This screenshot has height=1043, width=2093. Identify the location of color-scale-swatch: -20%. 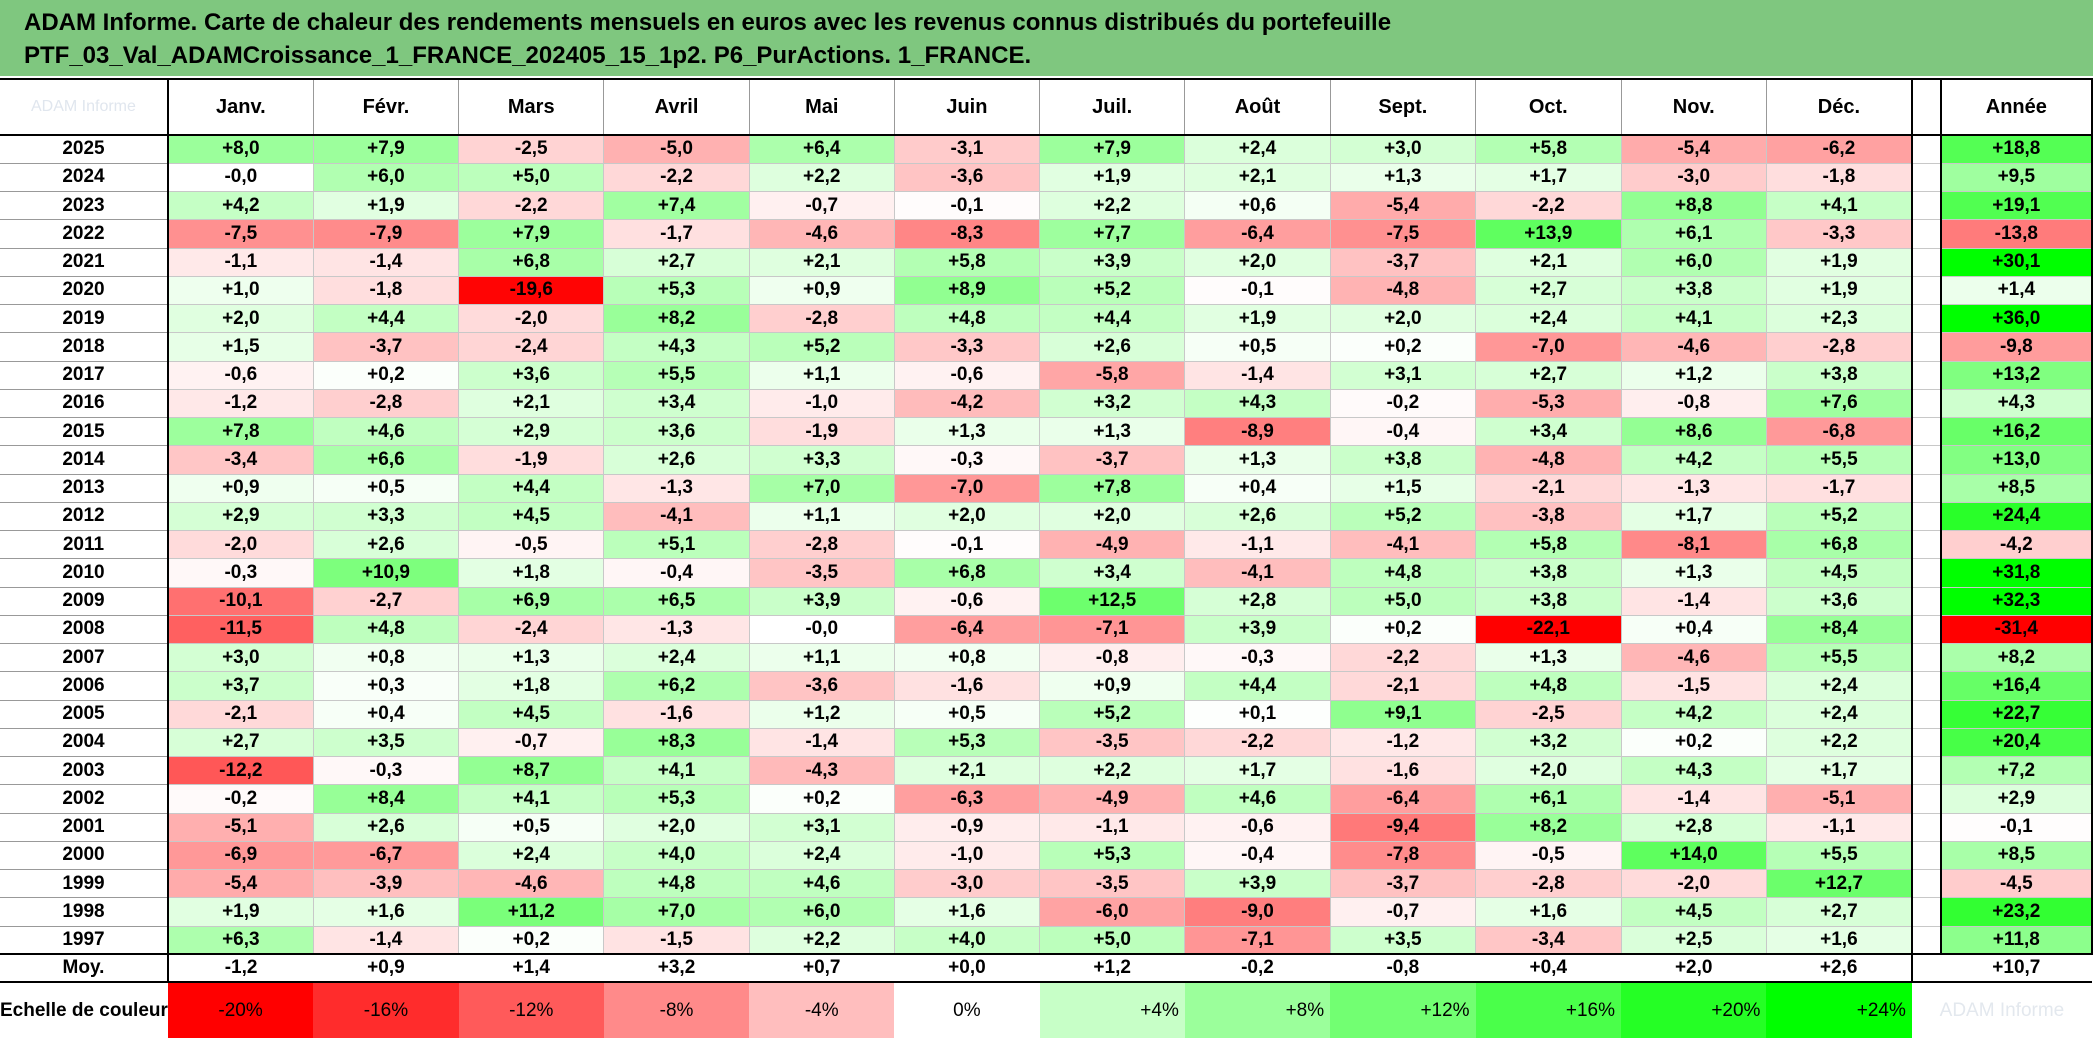
(240, 1010).